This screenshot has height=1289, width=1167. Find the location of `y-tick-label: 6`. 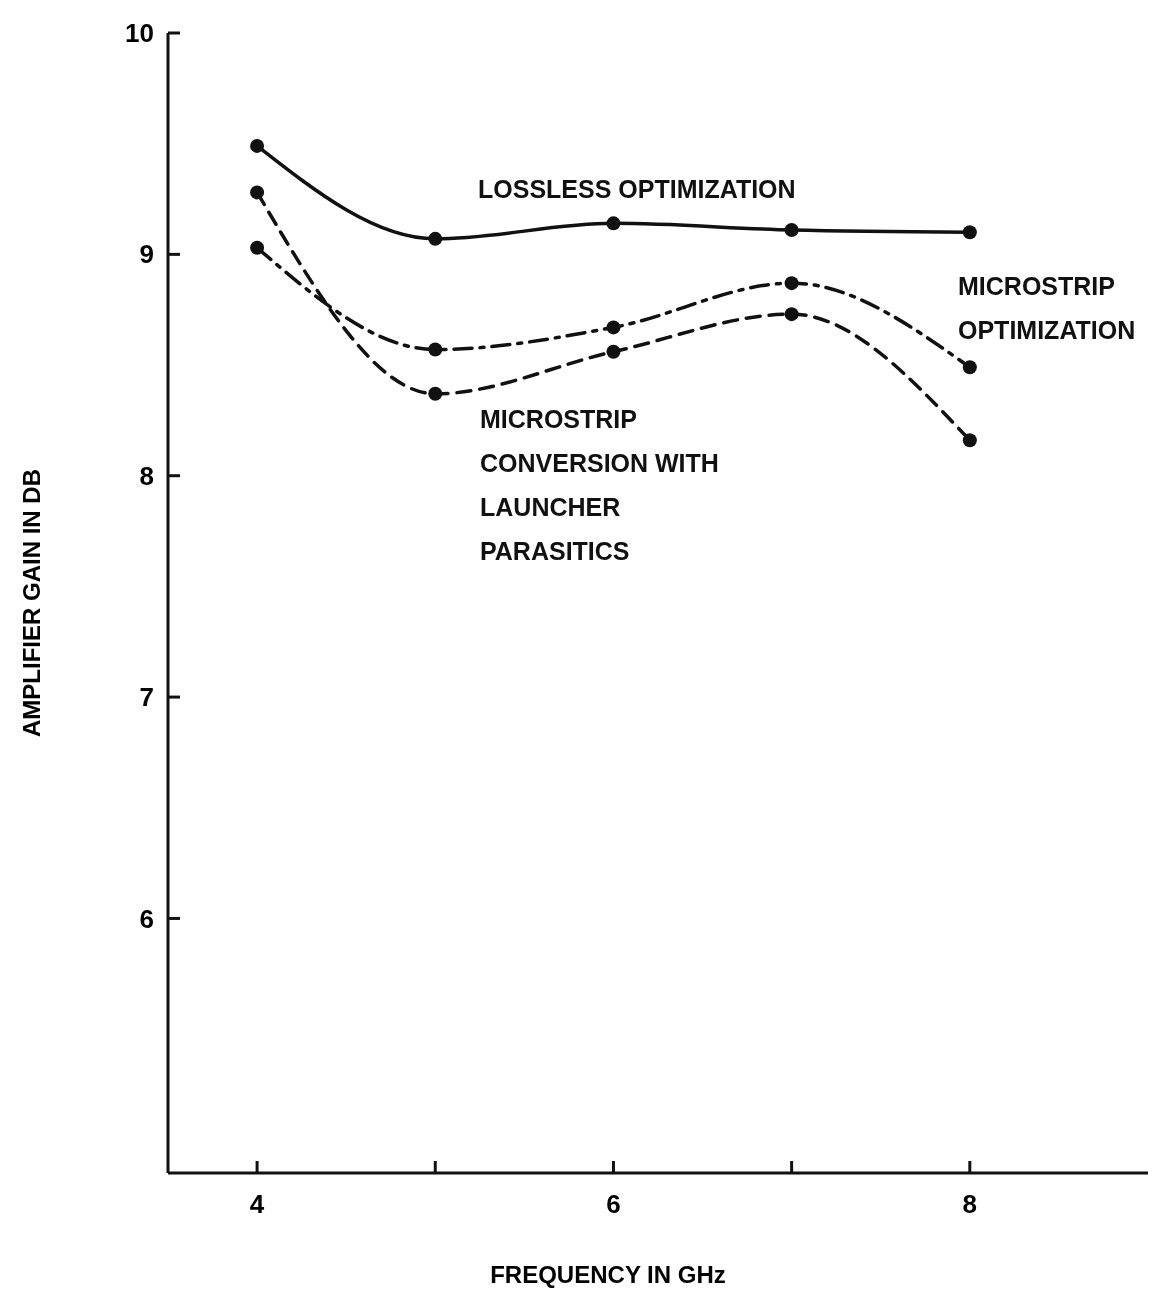

y-tick-label: 6 is located at coordinates (146, 918).